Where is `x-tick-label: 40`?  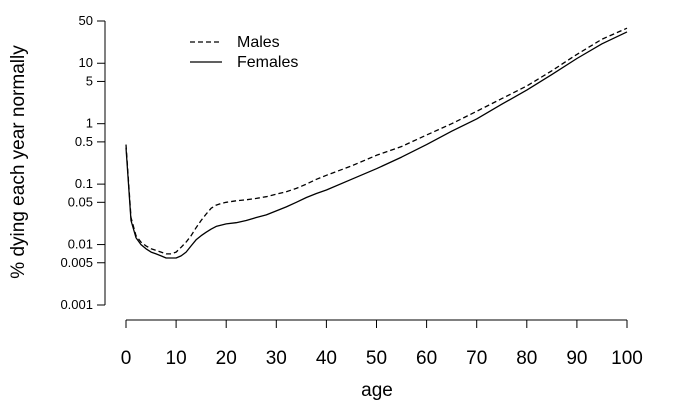 x-tick-label: 40 is located at coordinates (326, 358).